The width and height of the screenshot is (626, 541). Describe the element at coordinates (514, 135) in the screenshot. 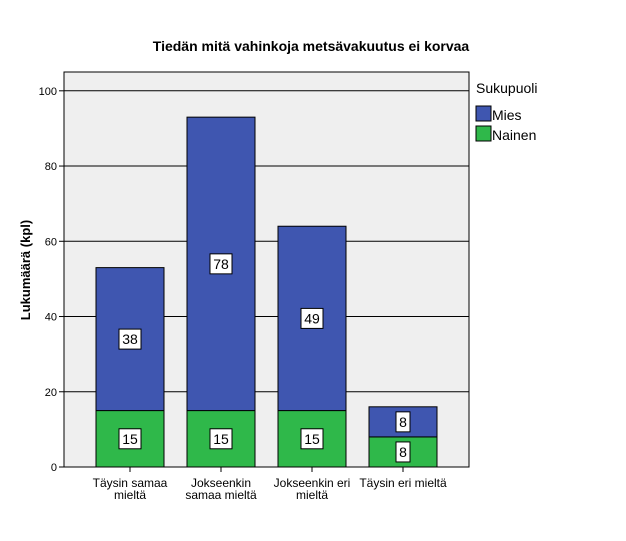

I see `legend-item-nainen: Nainen` at that location.